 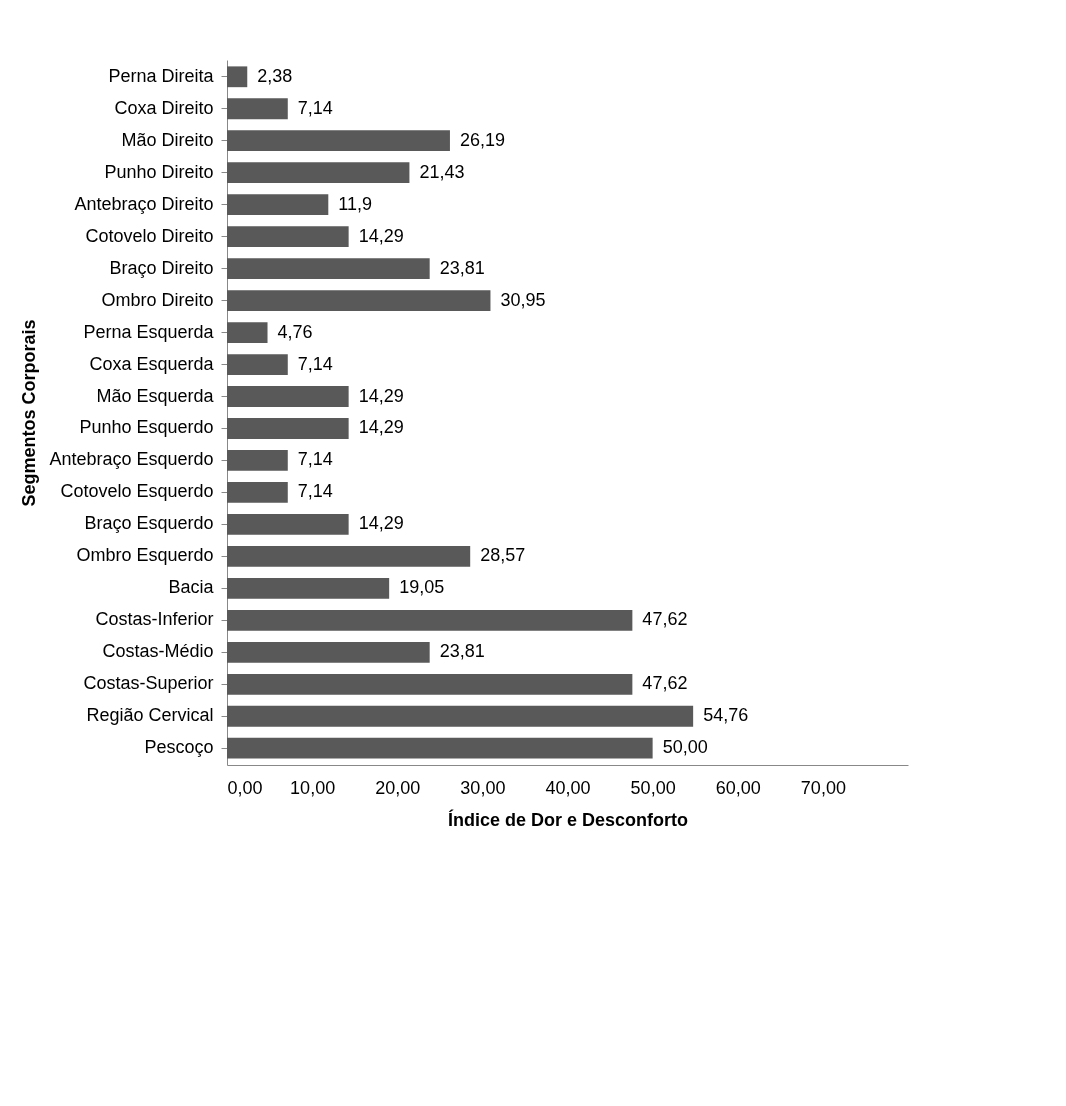 What do you see at coordinates (167, 139) in the screenshot?
I see `y-tick-label: Mão Direito` at bounding box center [167, 139].